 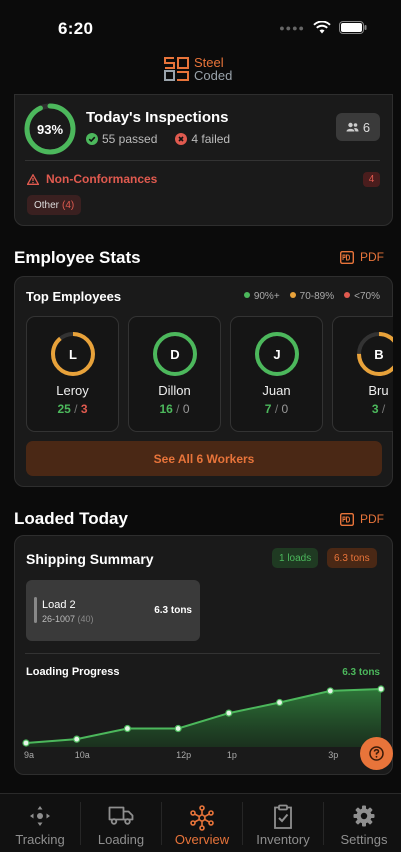 I want to click on employee-tile: B Bru 3 /, so click(x=362, y=374).